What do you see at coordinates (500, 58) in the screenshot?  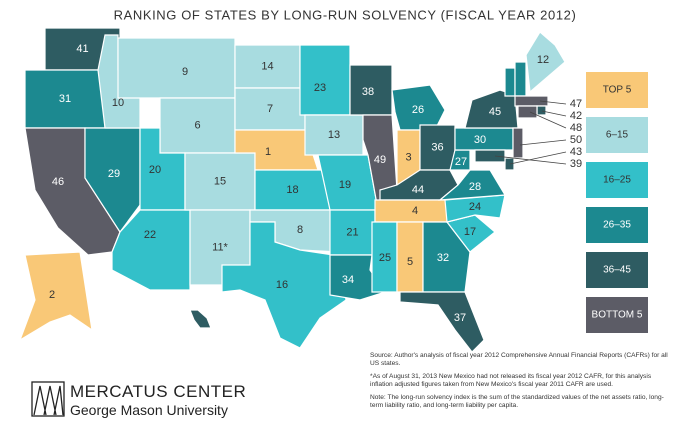 I see `state-rank: 35` at bounding box center [500, 58].